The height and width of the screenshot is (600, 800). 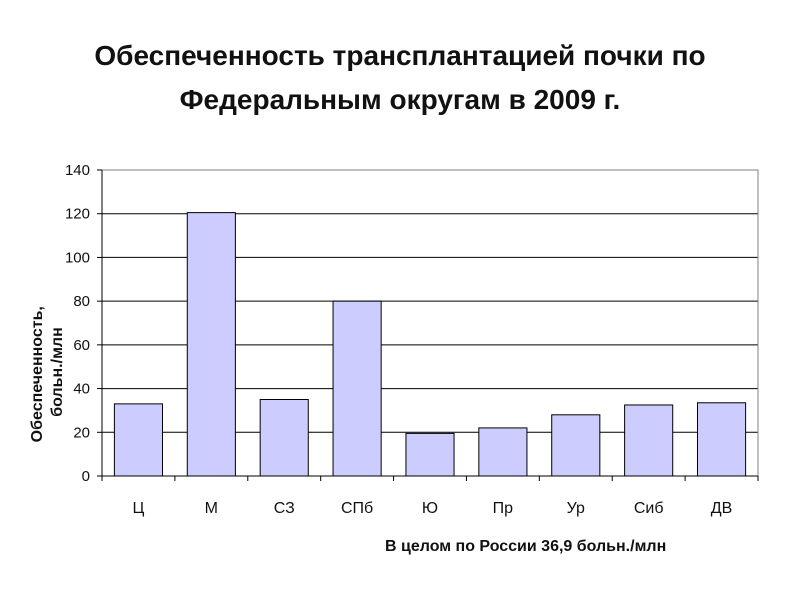 What do you see at coordinates (649, 508) in the screenshot?
I see `x-tick-label: Сиб` at bounding box center [649, 508].